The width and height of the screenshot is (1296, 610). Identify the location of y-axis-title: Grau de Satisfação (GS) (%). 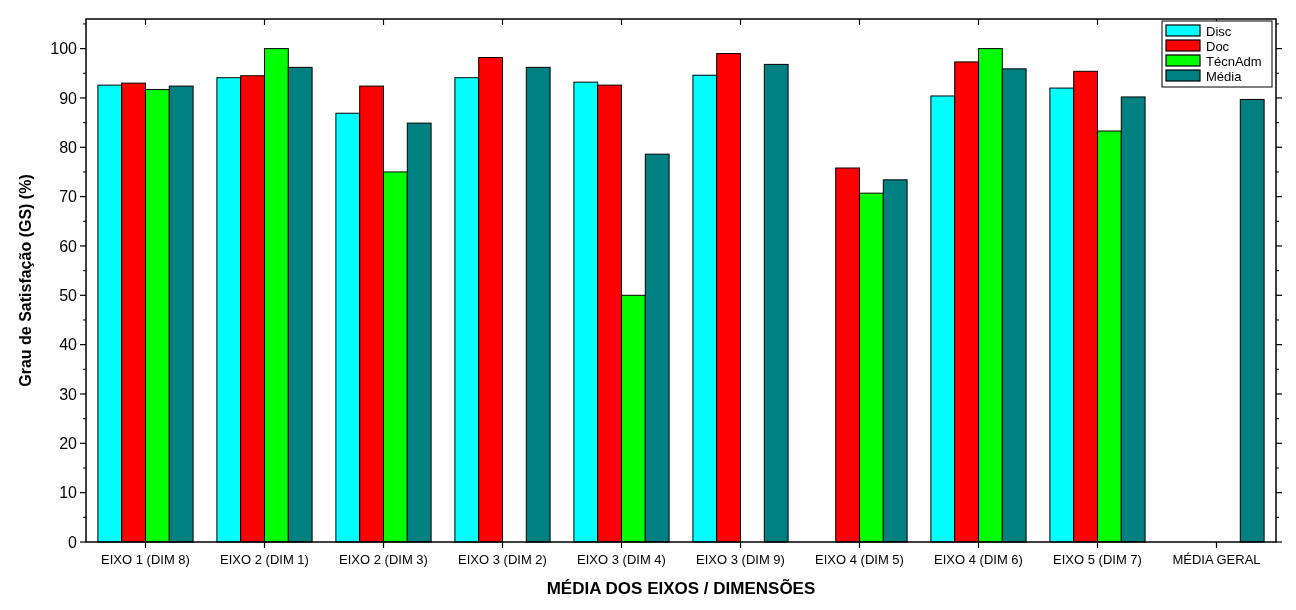
(25, 280).